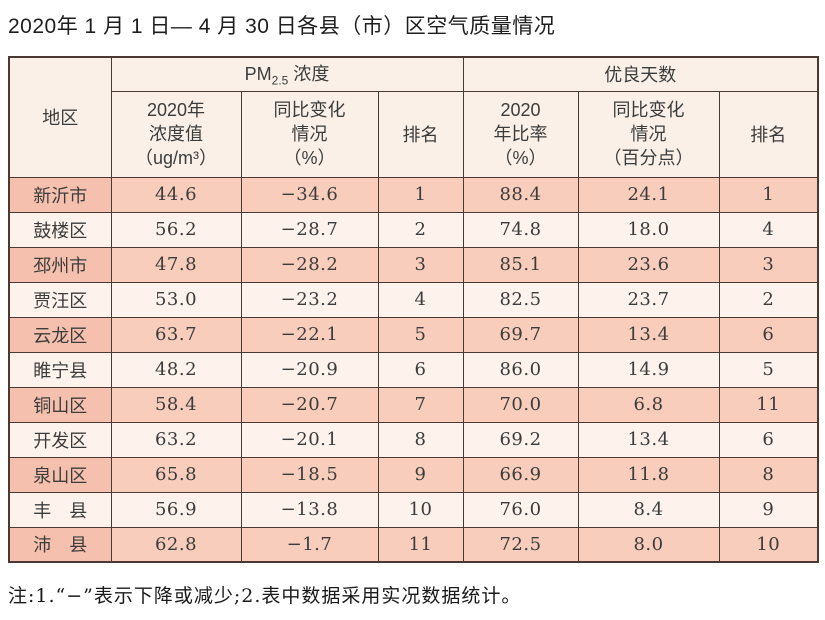  What do you see at coordinates (176, 509) in the screenshot?
I see `pm25-value-cell: 56.9` at bounding box center [176, 509].